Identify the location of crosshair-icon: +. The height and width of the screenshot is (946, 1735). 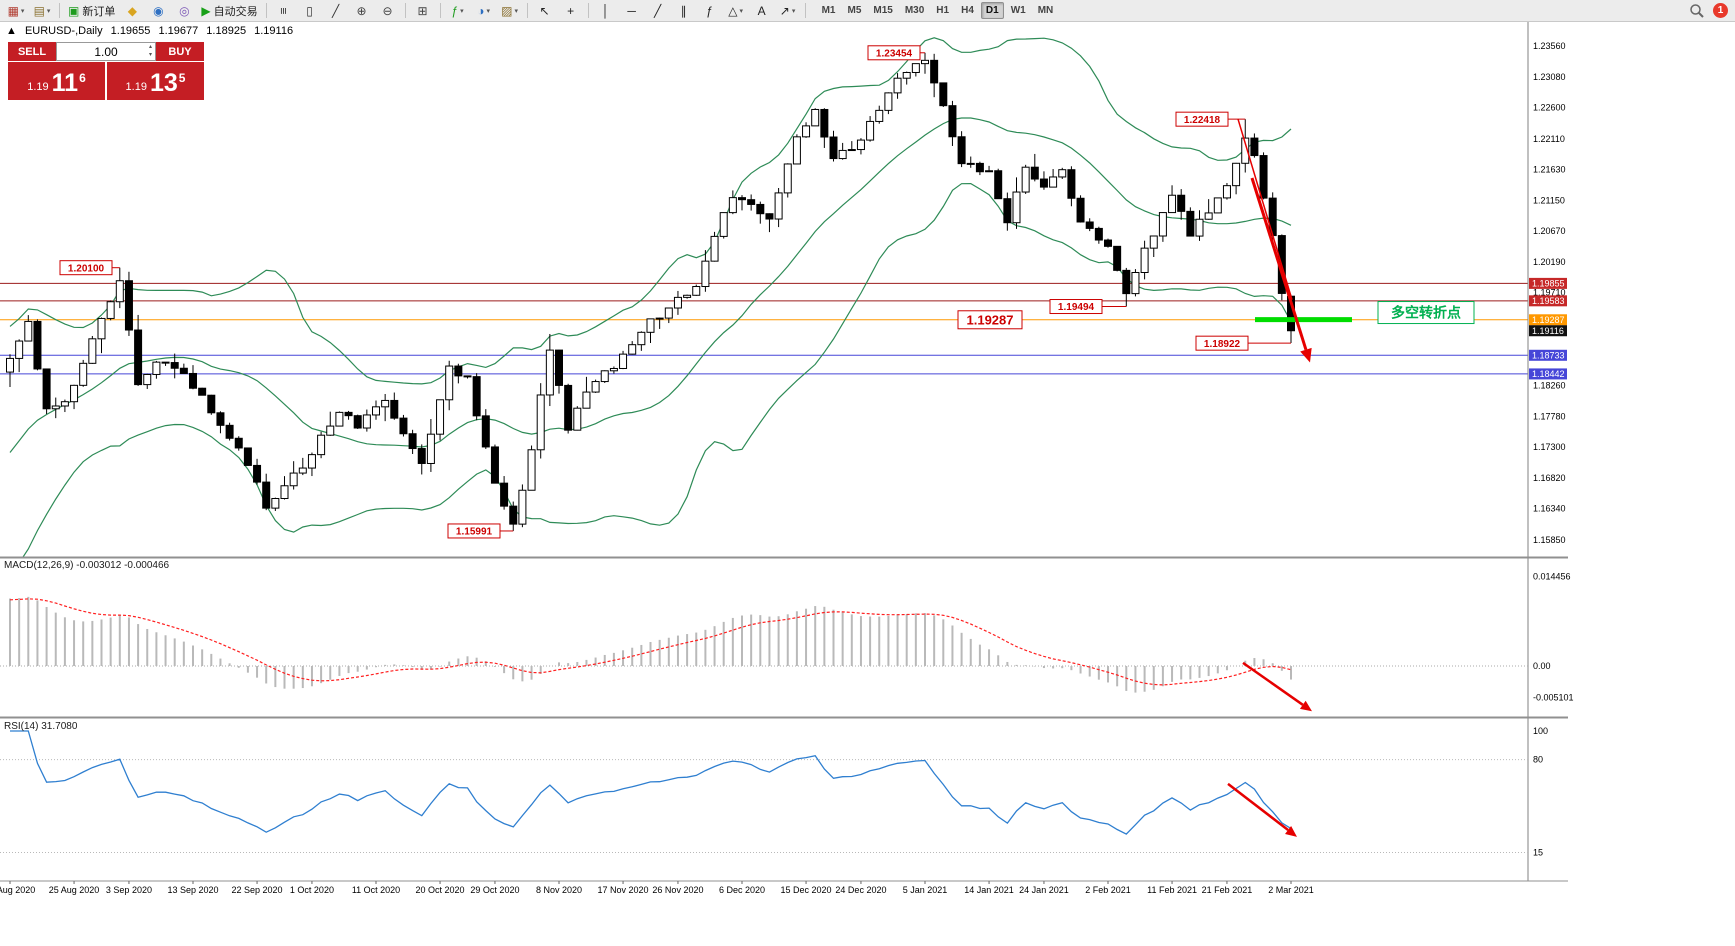
(571, 10).